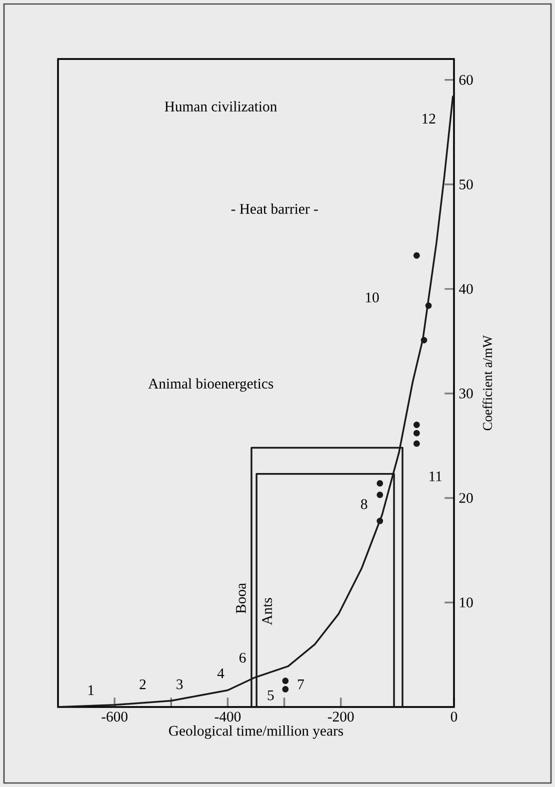  I want to click on annotation: 6, so click(242, 657).